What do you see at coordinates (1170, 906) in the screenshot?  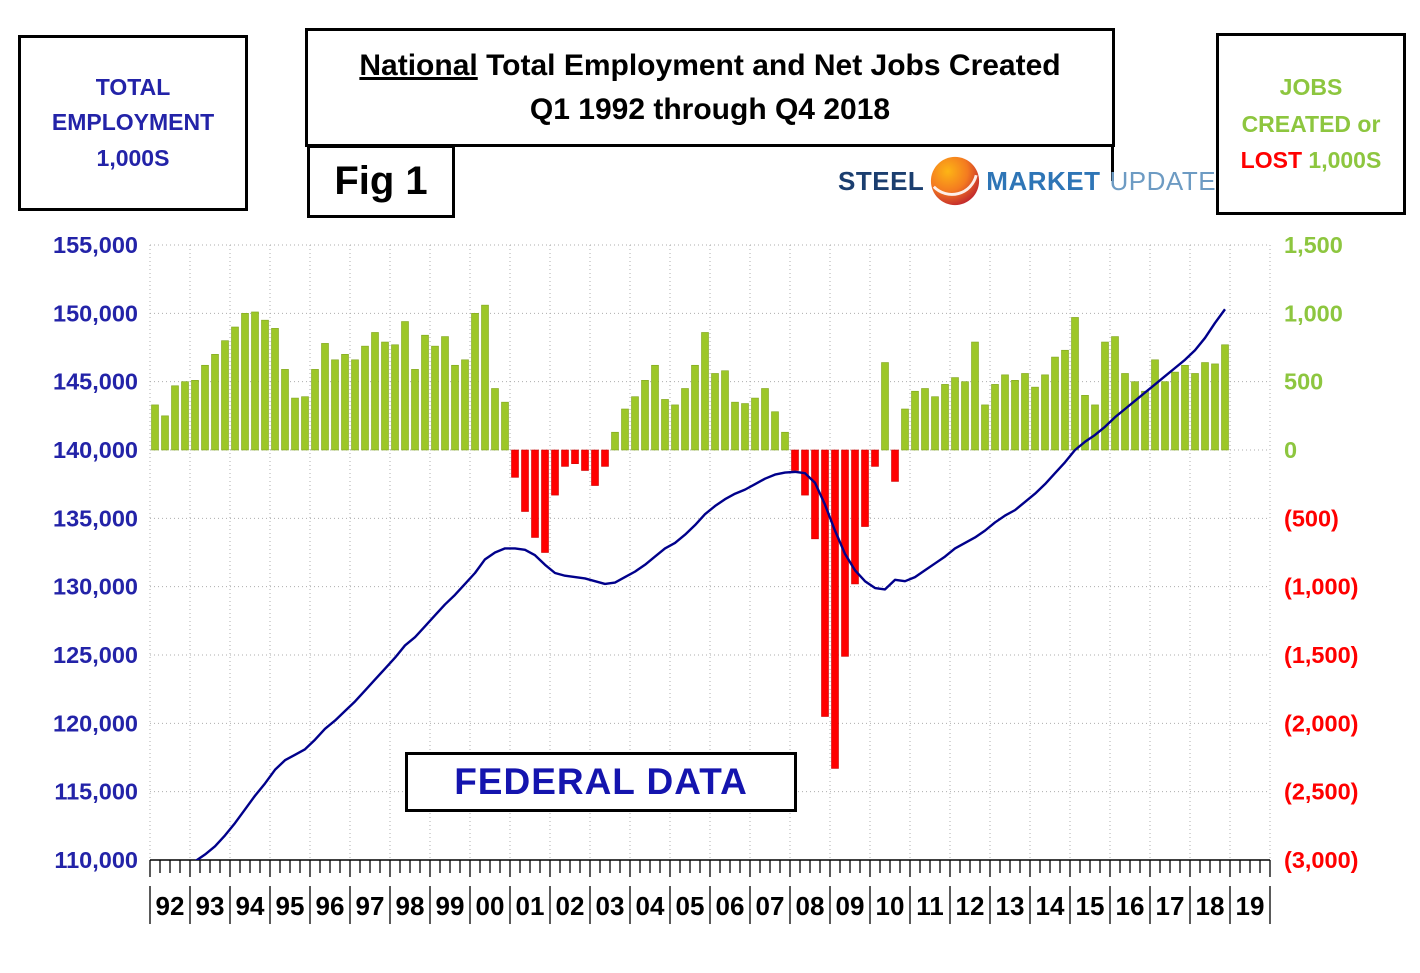 I see `year-label: 17` at bounding box center [1170, 906].